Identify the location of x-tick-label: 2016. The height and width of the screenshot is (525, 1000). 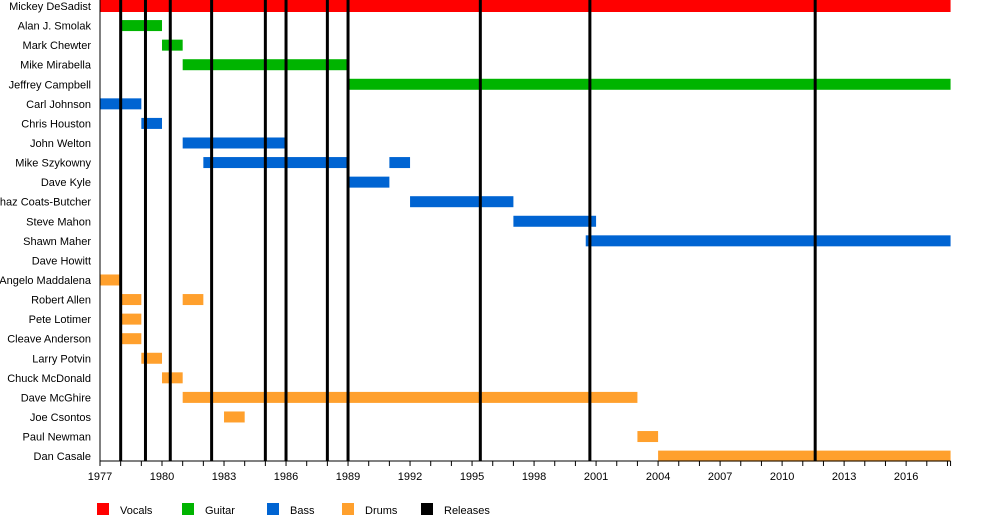
(906, 477).